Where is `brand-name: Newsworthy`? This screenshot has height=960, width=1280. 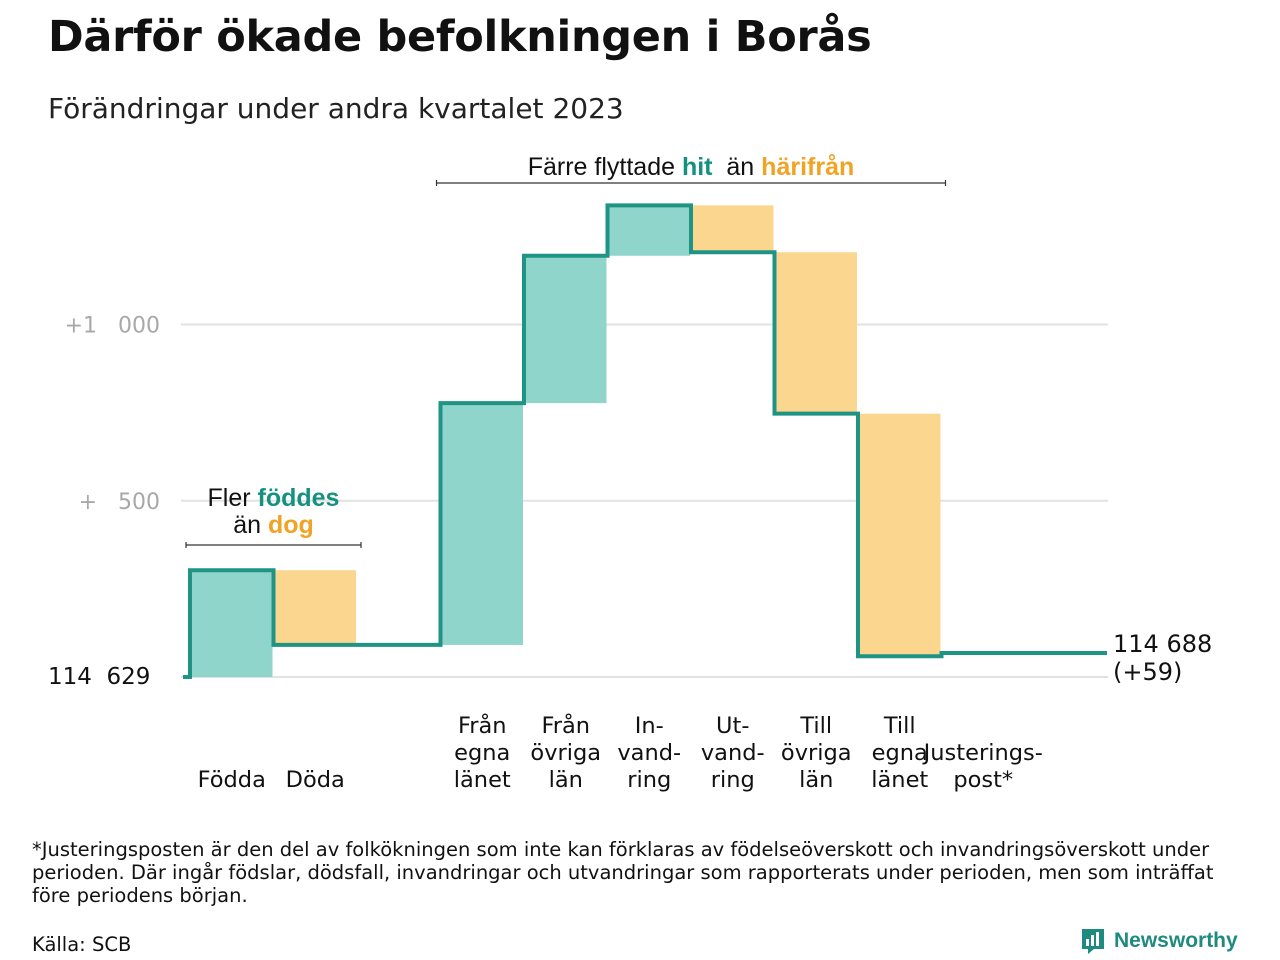 brand-name: Newsworthy is located at coordinates (1176, 940).